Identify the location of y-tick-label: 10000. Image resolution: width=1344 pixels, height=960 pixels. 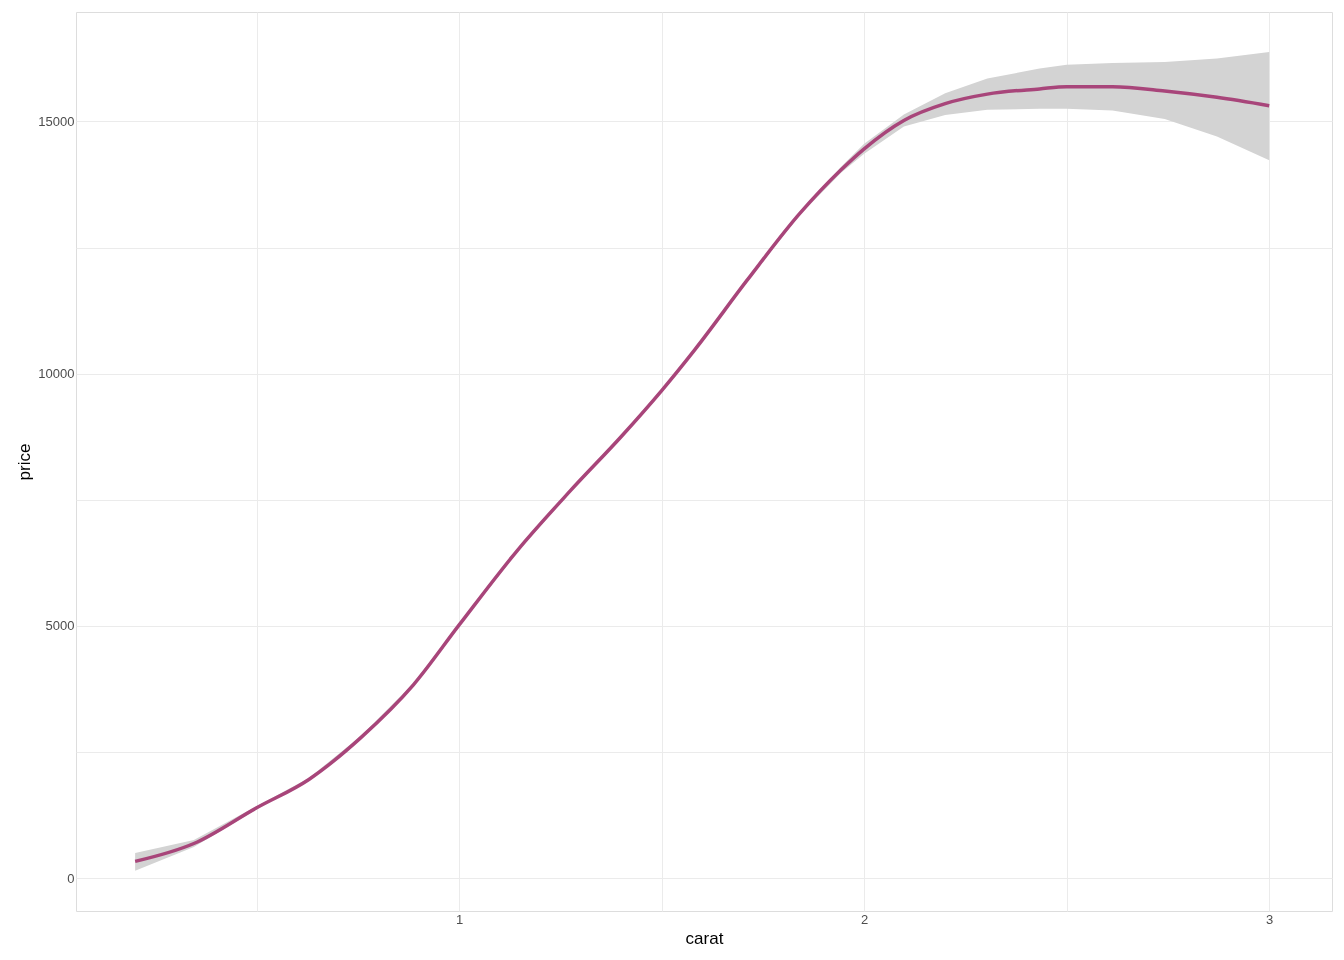
(56, 374).